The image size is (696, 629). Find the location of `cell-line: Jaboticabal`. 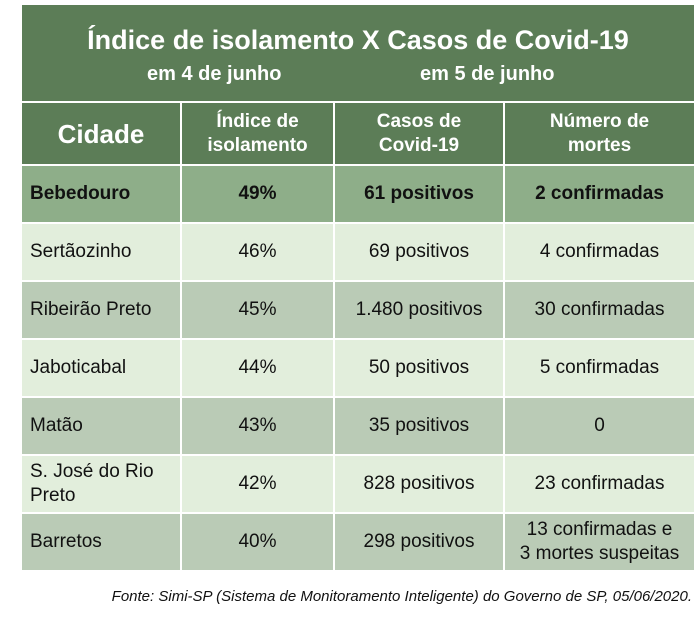

cell-line: Jaboticabal is located at coordinates (78, 367).